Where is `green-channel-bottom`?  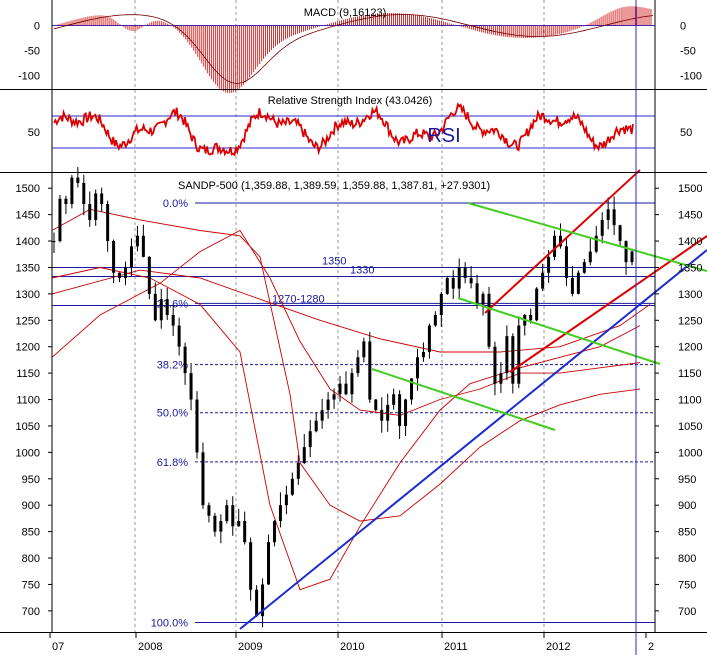 green-channel-bottom is located at coordinates (463, 399).